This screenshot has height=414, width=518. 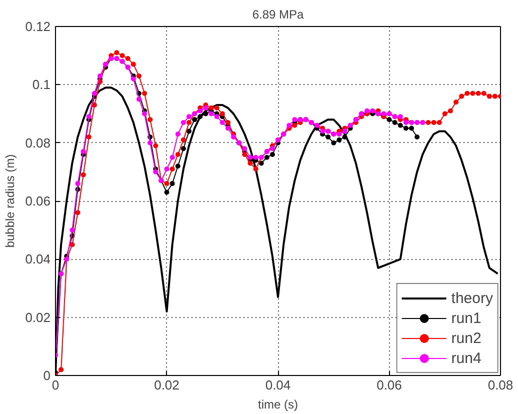 What do you see at coordinates (278, 15) in the screenshot?
I see `chart-title: 6.89 MPa` at bounding box center [278, 15].